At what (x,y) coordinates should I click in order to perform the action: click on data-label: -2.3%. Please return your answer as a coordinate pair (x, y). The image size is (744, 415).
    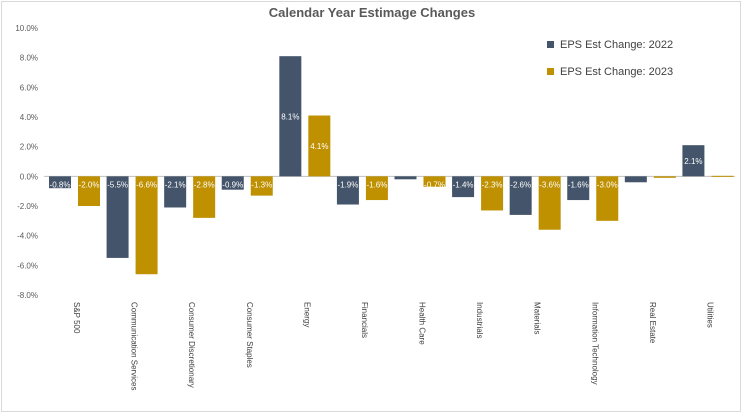
    Looking at the image, I should click on (492, 184).